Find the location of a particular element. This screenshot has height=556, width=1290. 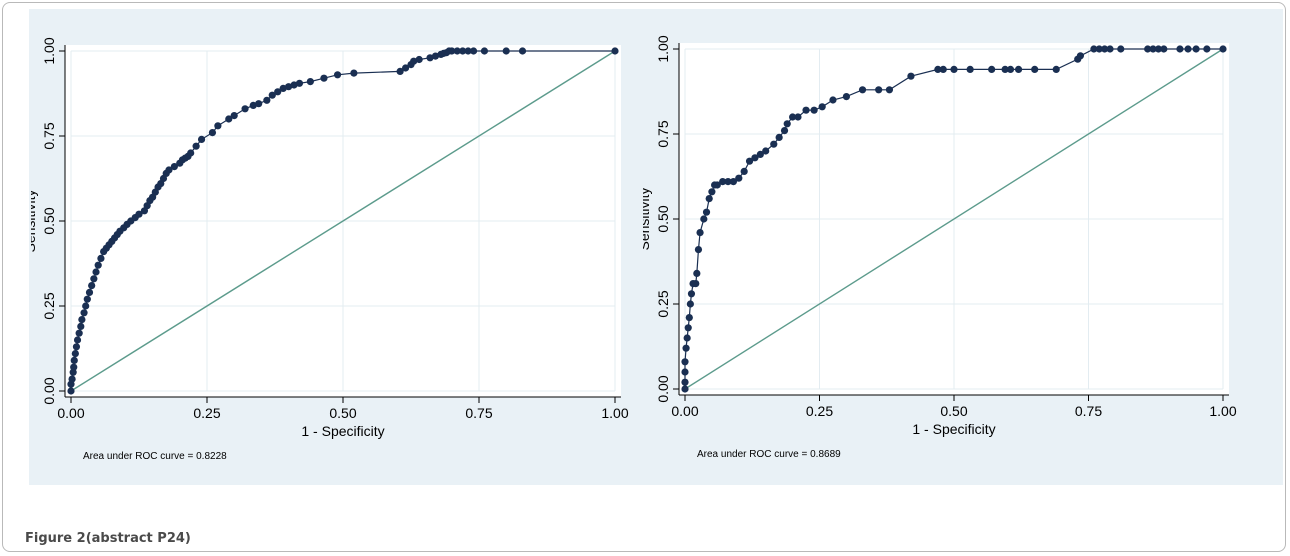

auc-annotation: Area under ROC curve = 0.8228 is located at coordinates (155, 456).